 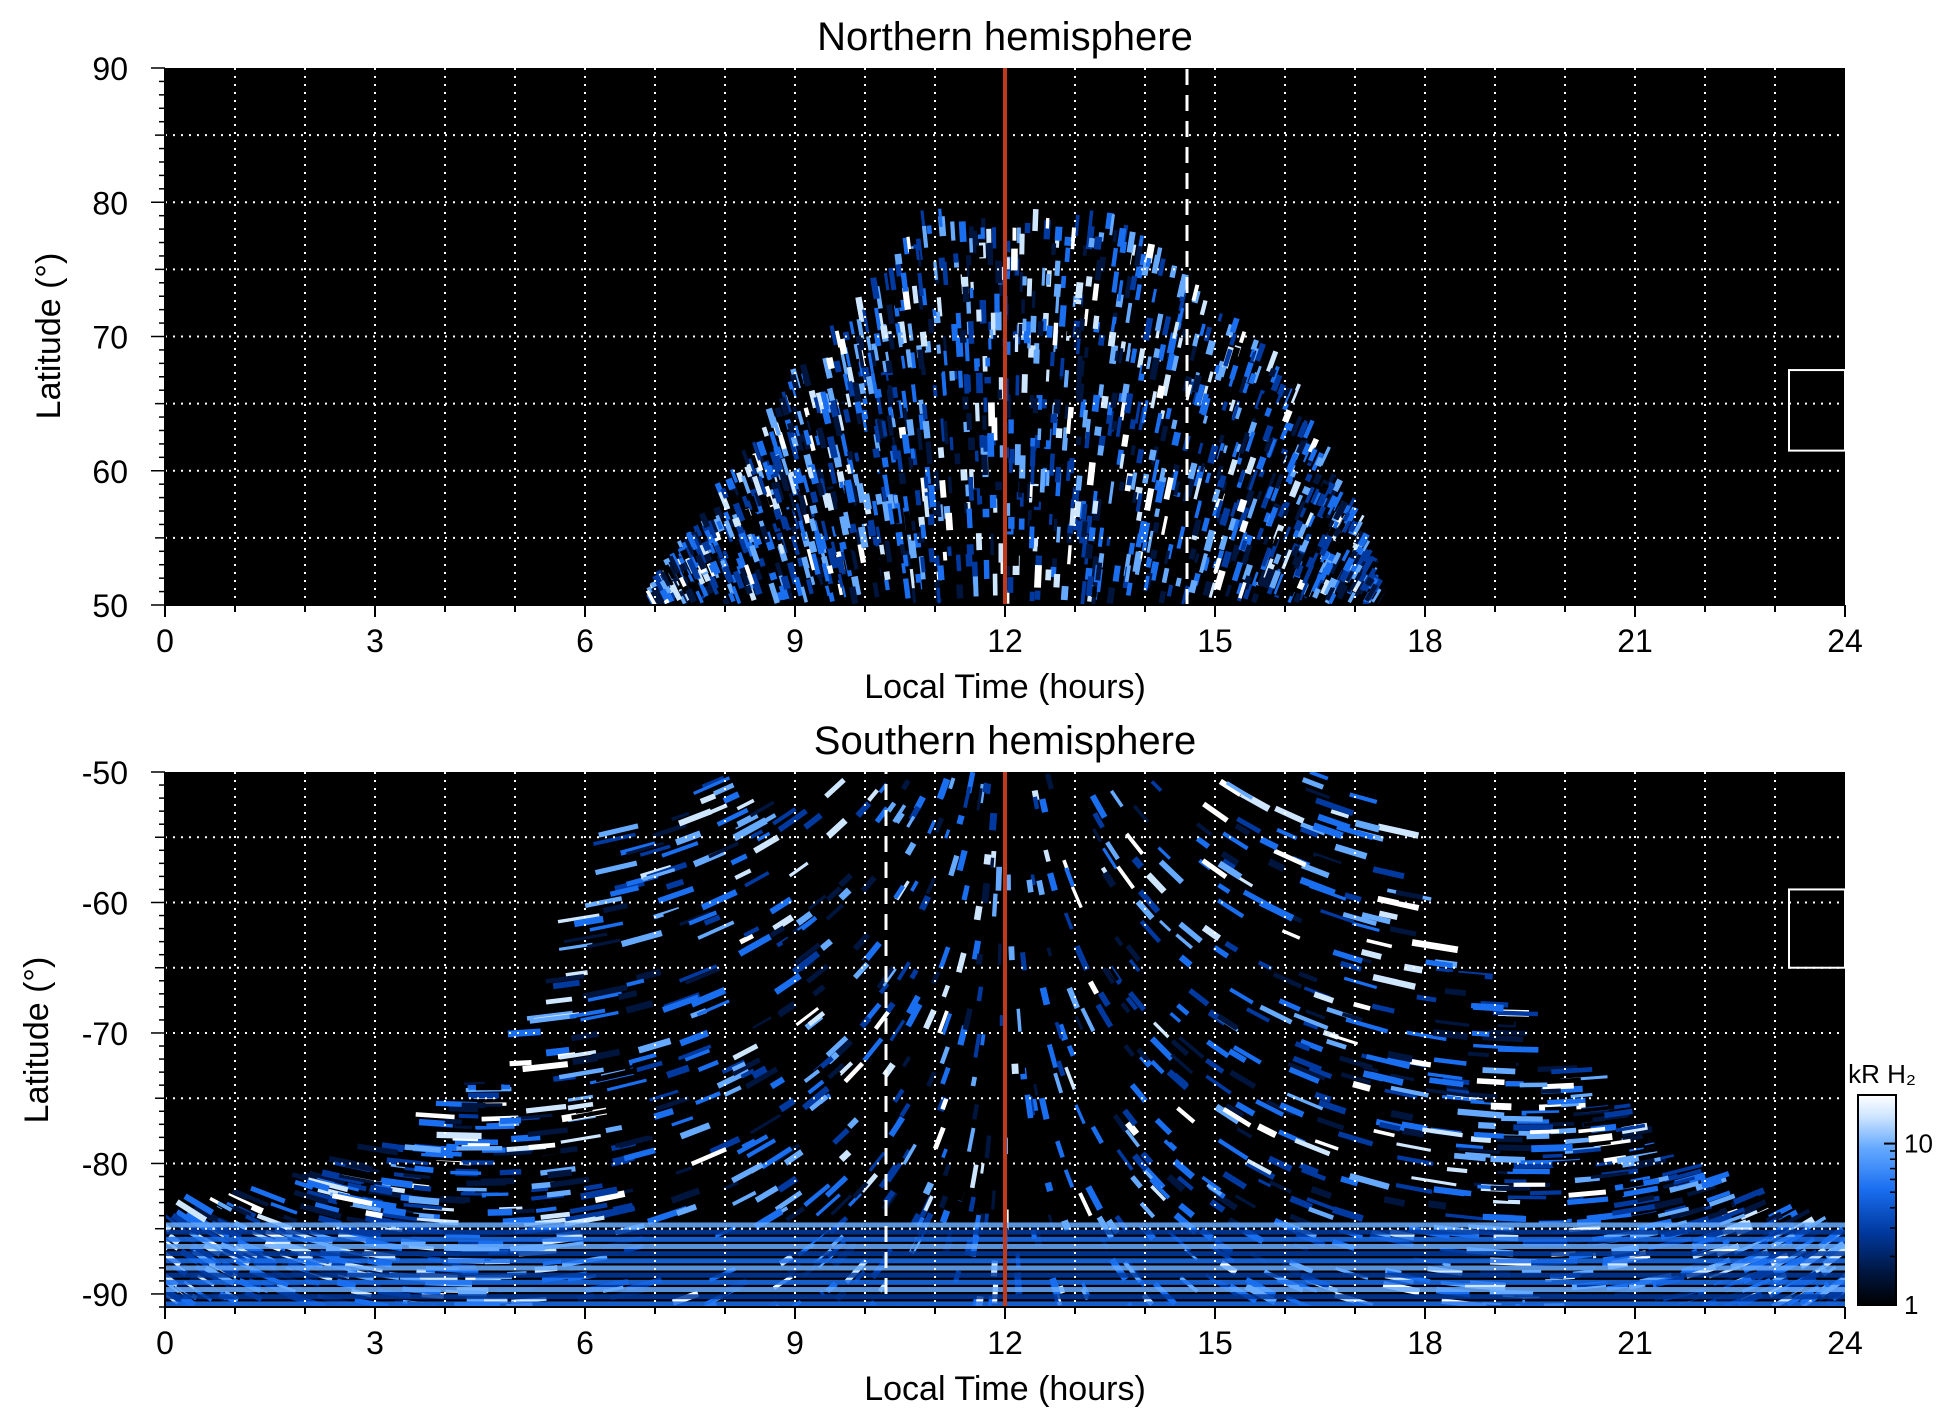 I want to click on y-tick-label: -50, so click(x=105, y=773).